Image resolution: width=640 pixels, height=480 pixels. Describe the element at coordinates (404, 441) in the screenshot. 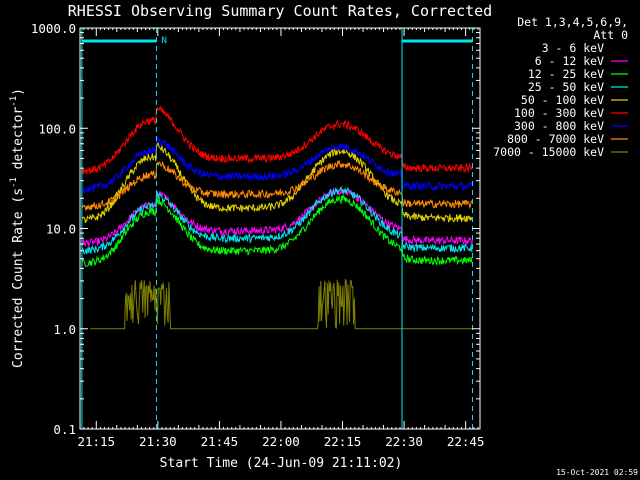

I see `x-tick-label-5: 22:30` at that location.